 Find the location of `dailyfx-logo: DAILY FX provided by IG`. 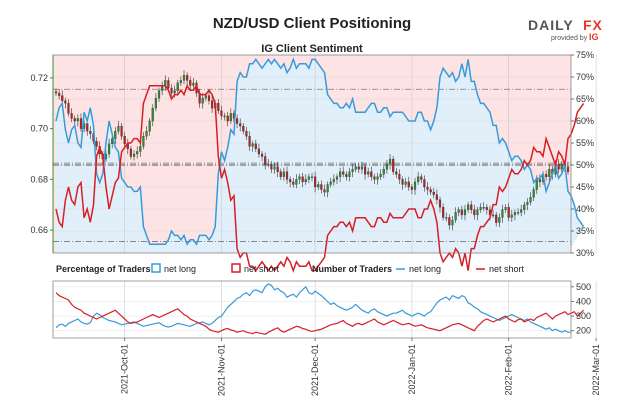

dailyfx-logo: DAILY FX provided by IG is located at coordinates (565, 29).